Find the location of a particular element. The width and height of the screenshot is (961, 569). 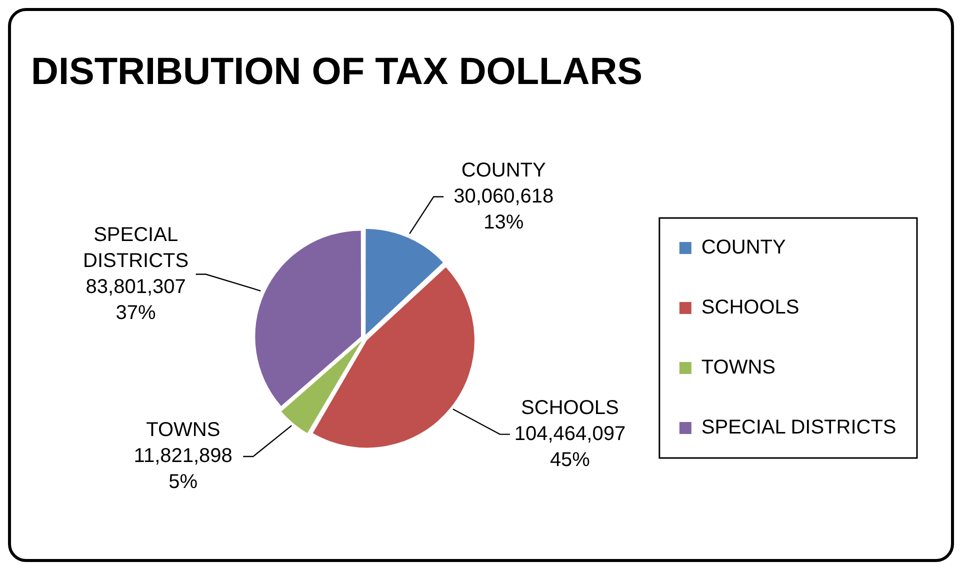

data-label: 104,464,097 45% is located at coordinates (570, 446).